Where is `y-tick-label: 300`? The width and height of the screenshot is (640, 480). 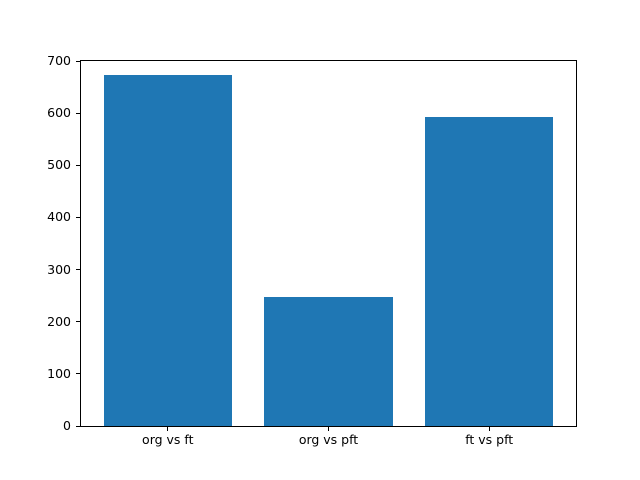 y-tick-label: 300 is located at coordinates (59, 269).